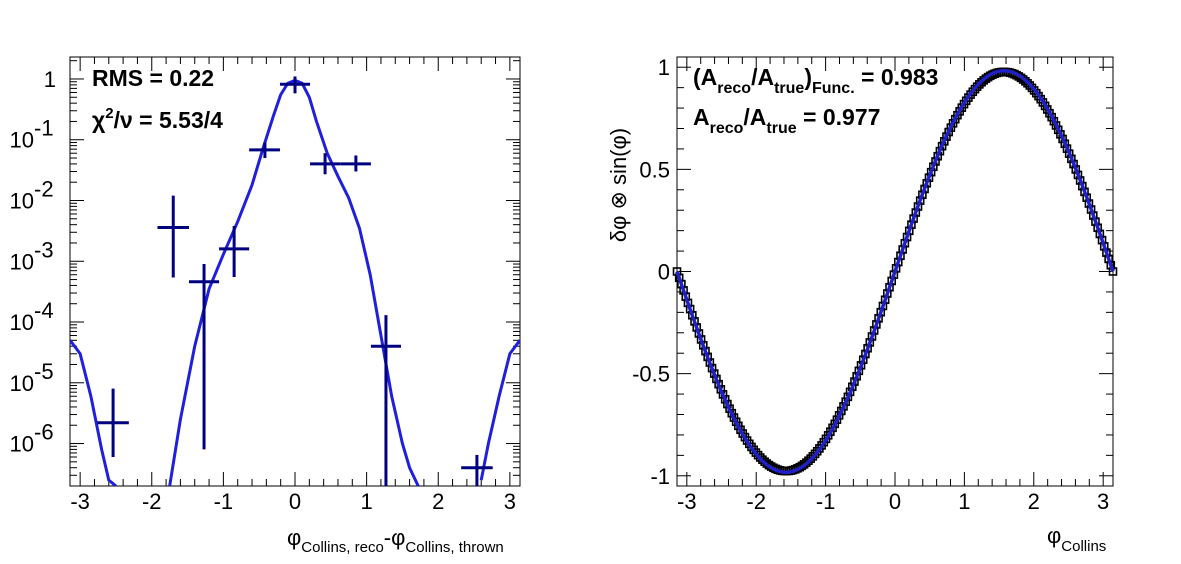 This screenshot has height=564, width=1181. I want to click on left-x-tick-label: -3, so click(80, 501).